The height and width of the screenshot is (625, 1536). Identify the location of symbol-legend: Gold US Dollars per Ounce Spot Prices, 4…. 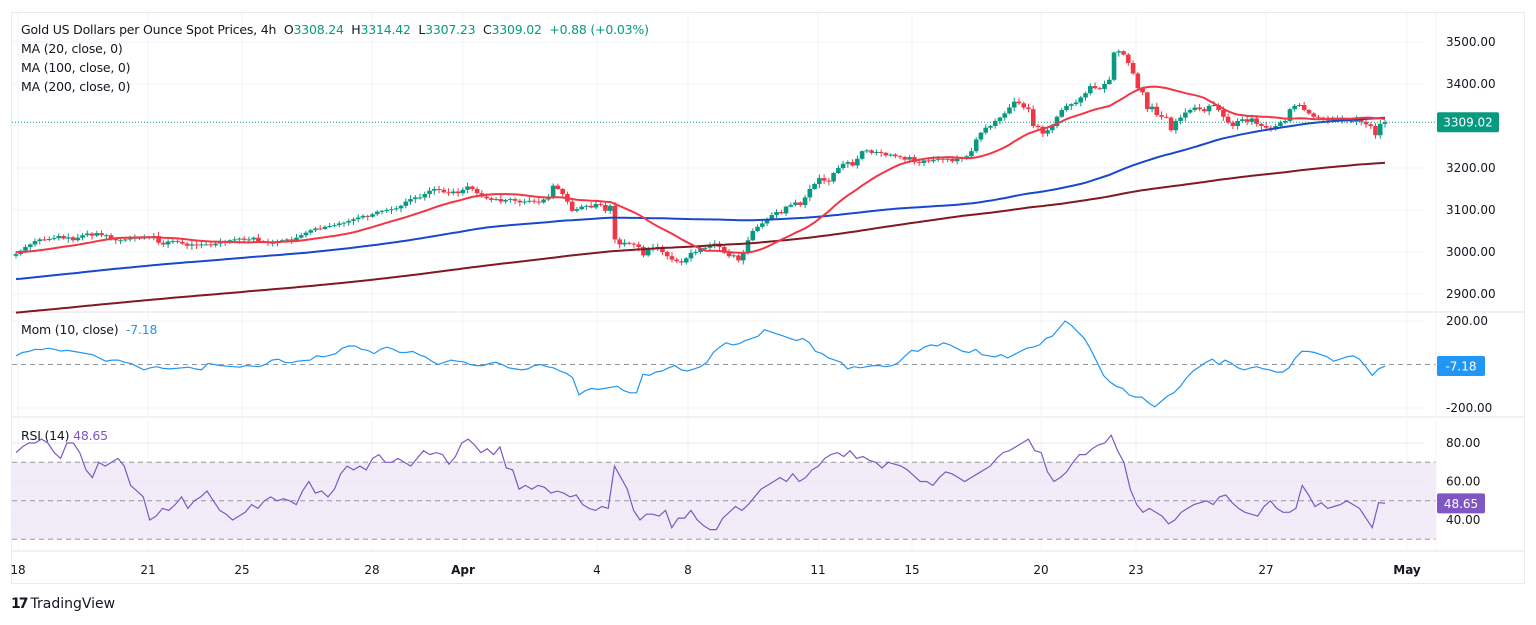
(335, 29).